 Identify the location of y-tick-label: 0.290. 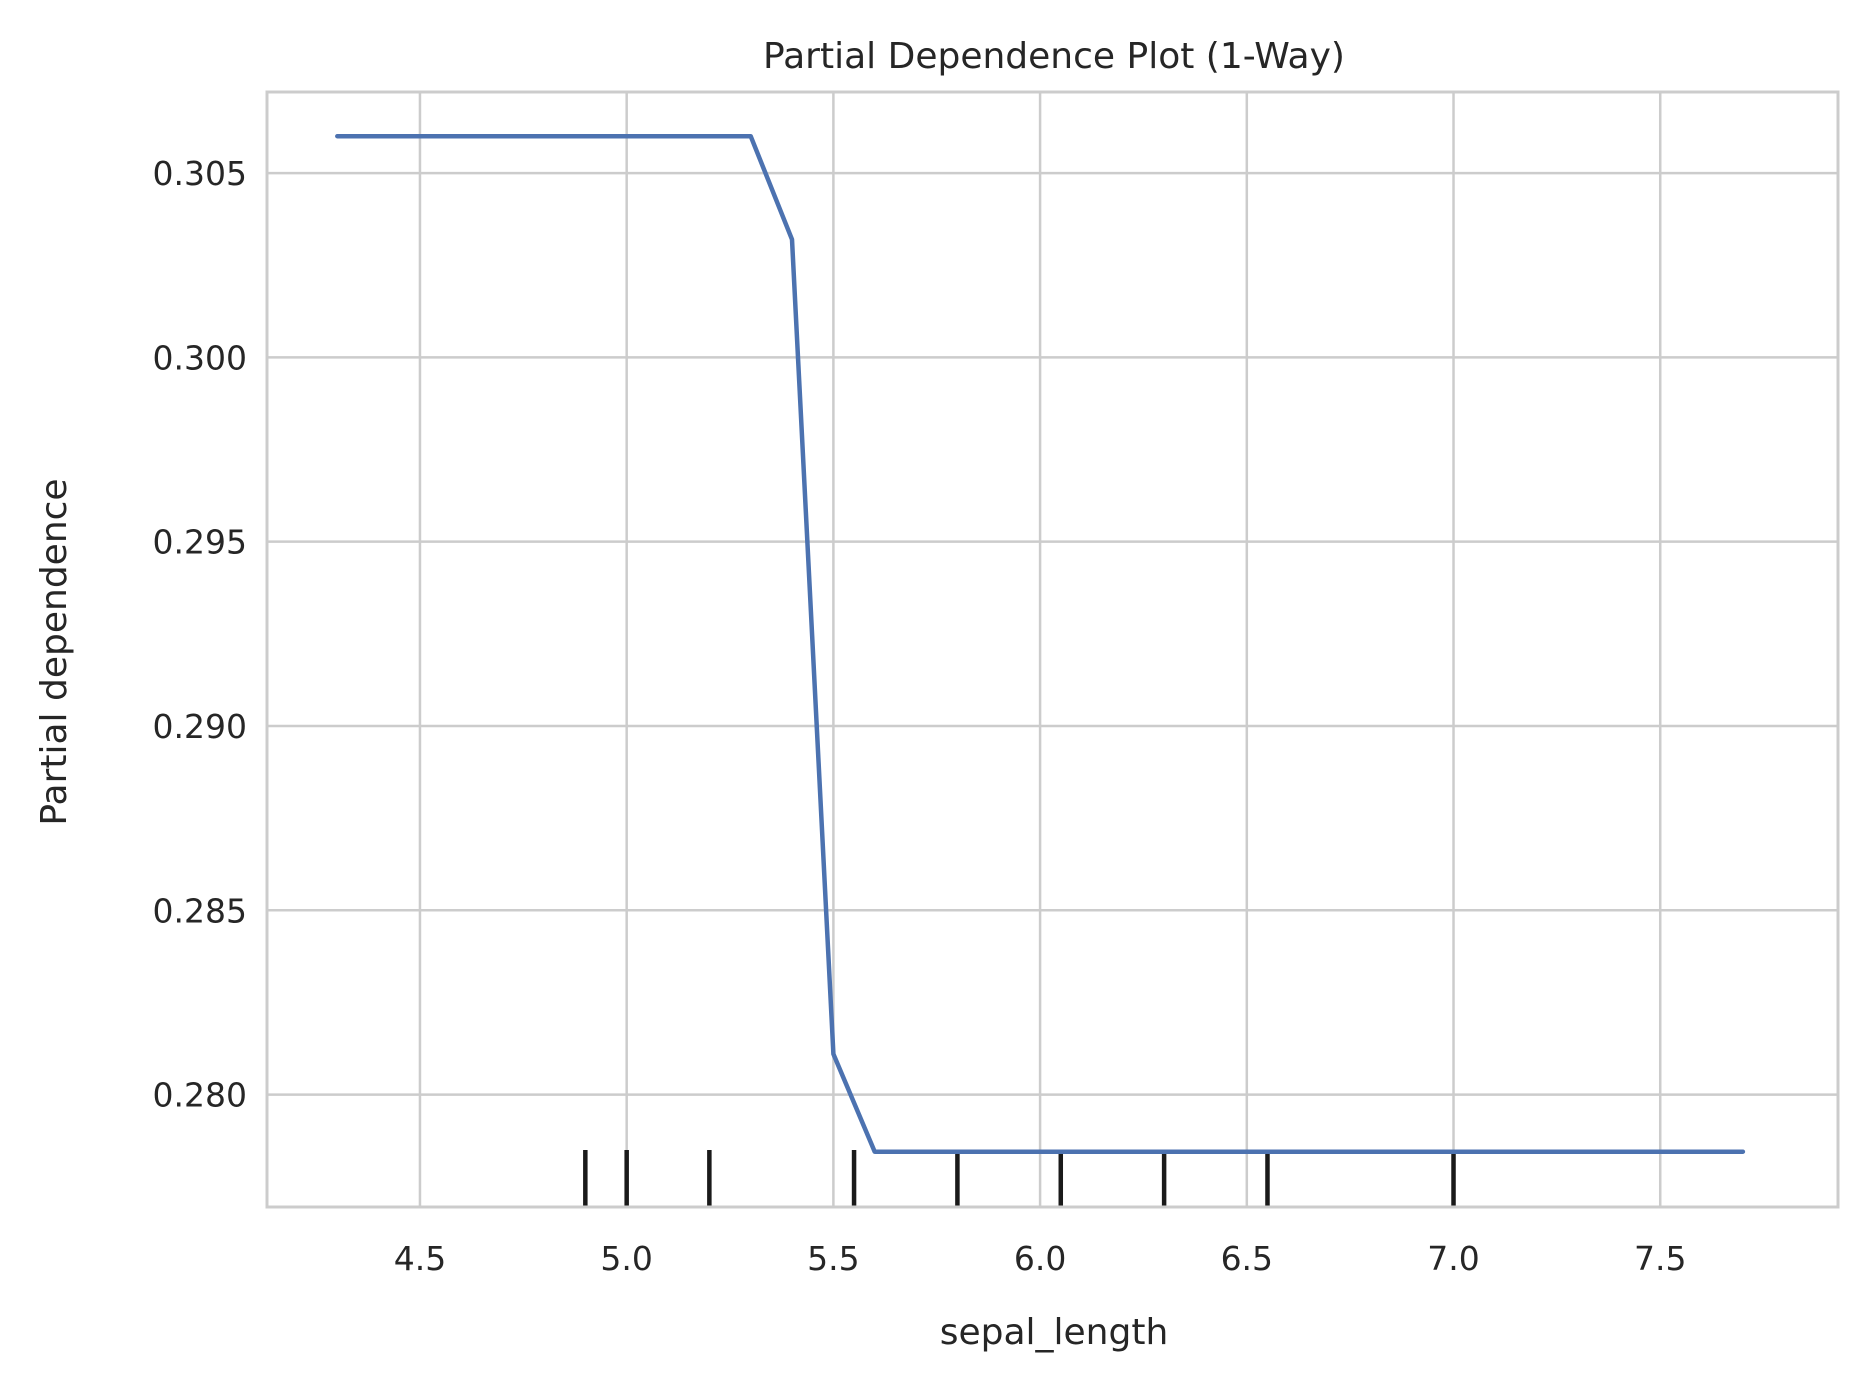
(200, 726).